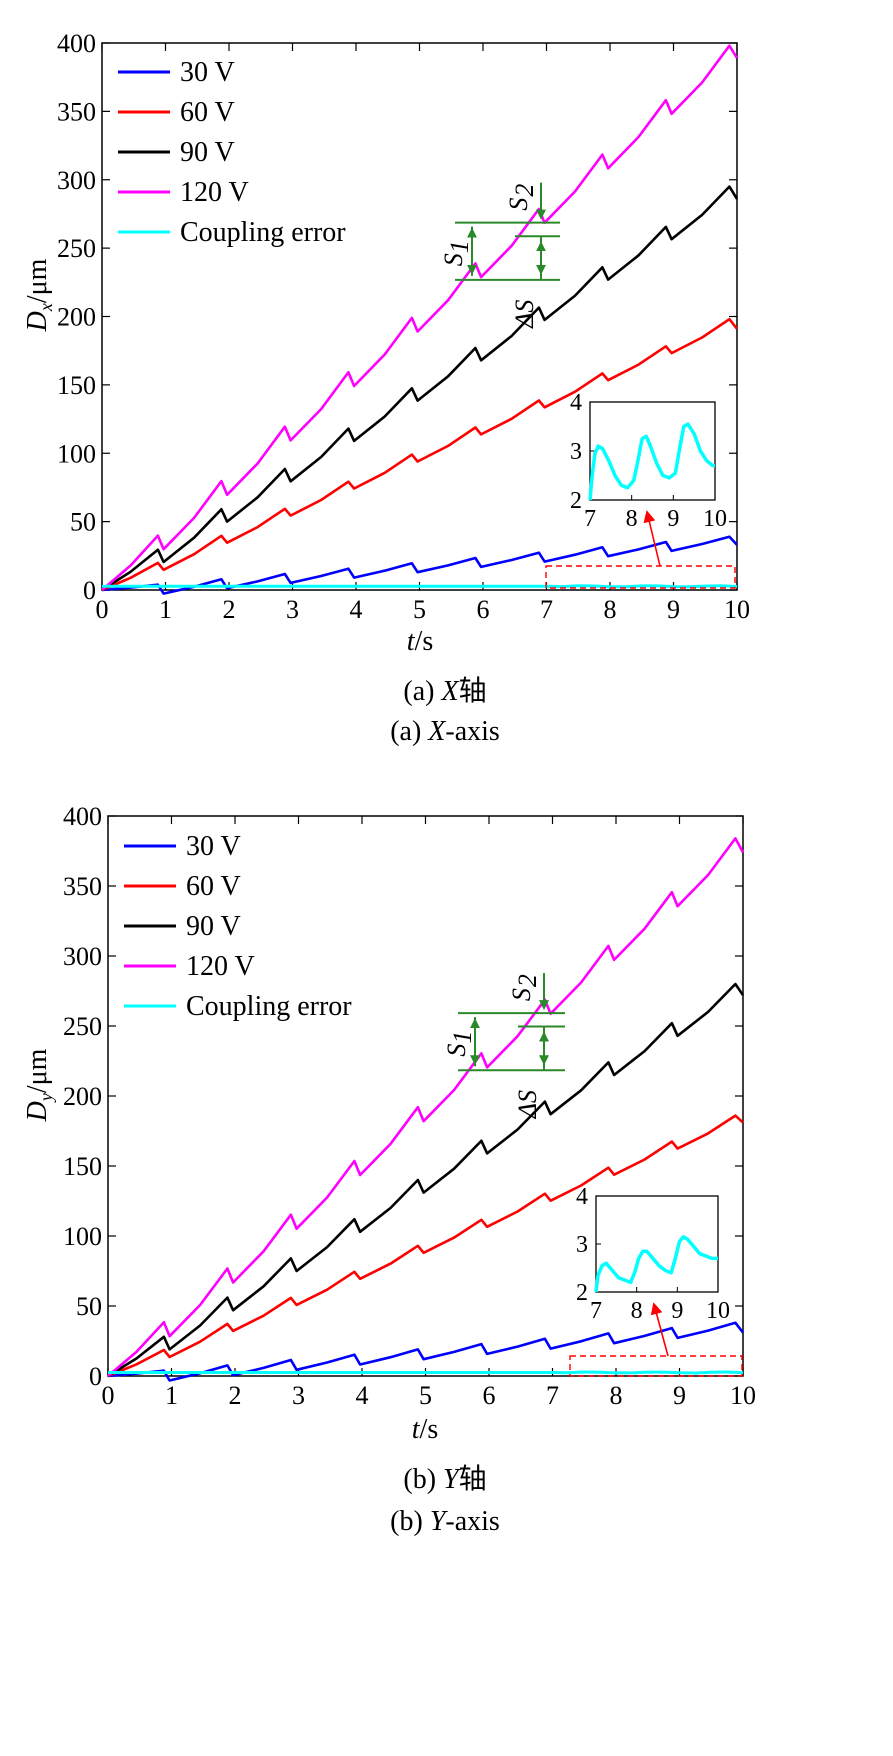  What do you see at coordinates (39, 1085) in the screenshot?
I see `y-axis-label: Dy/μm` at bounding box center [39, 1085].